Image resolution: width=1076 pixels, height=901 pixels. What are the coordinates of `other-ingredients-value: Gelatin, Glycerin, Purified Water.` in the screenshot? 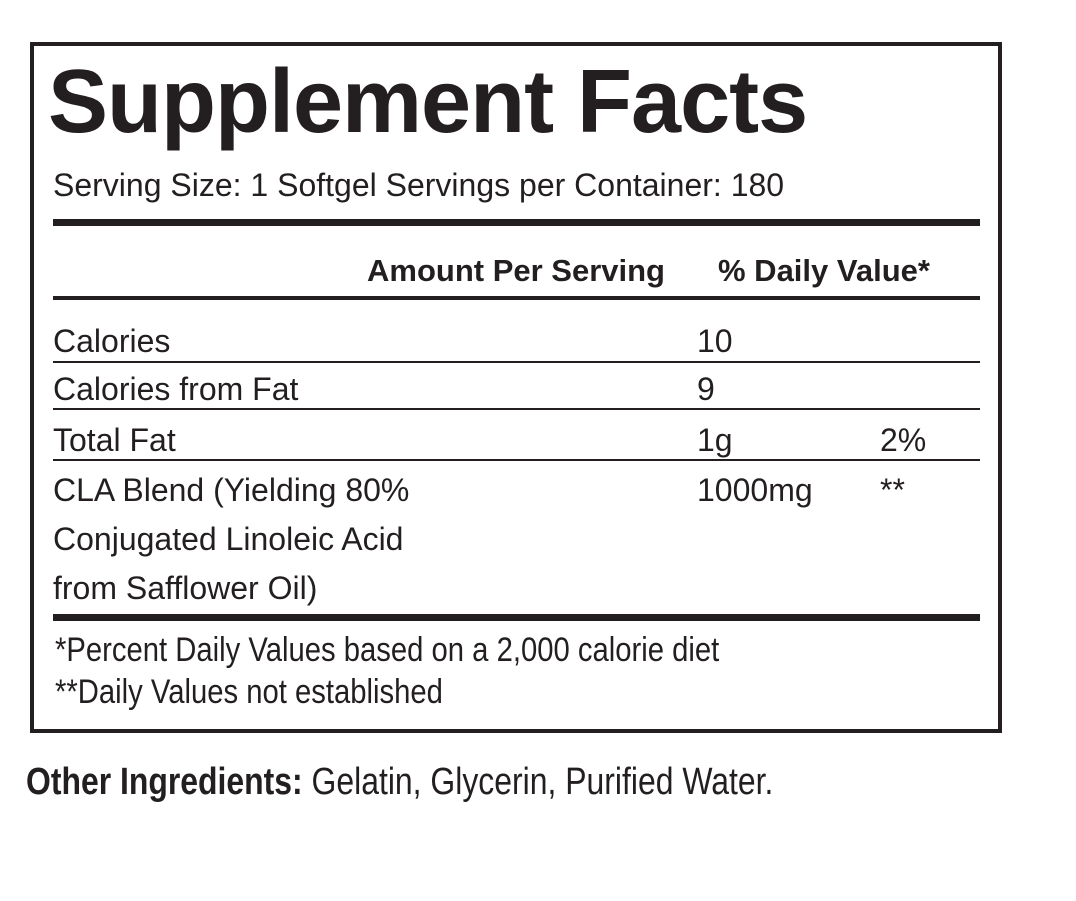 It's located at (538, 782).